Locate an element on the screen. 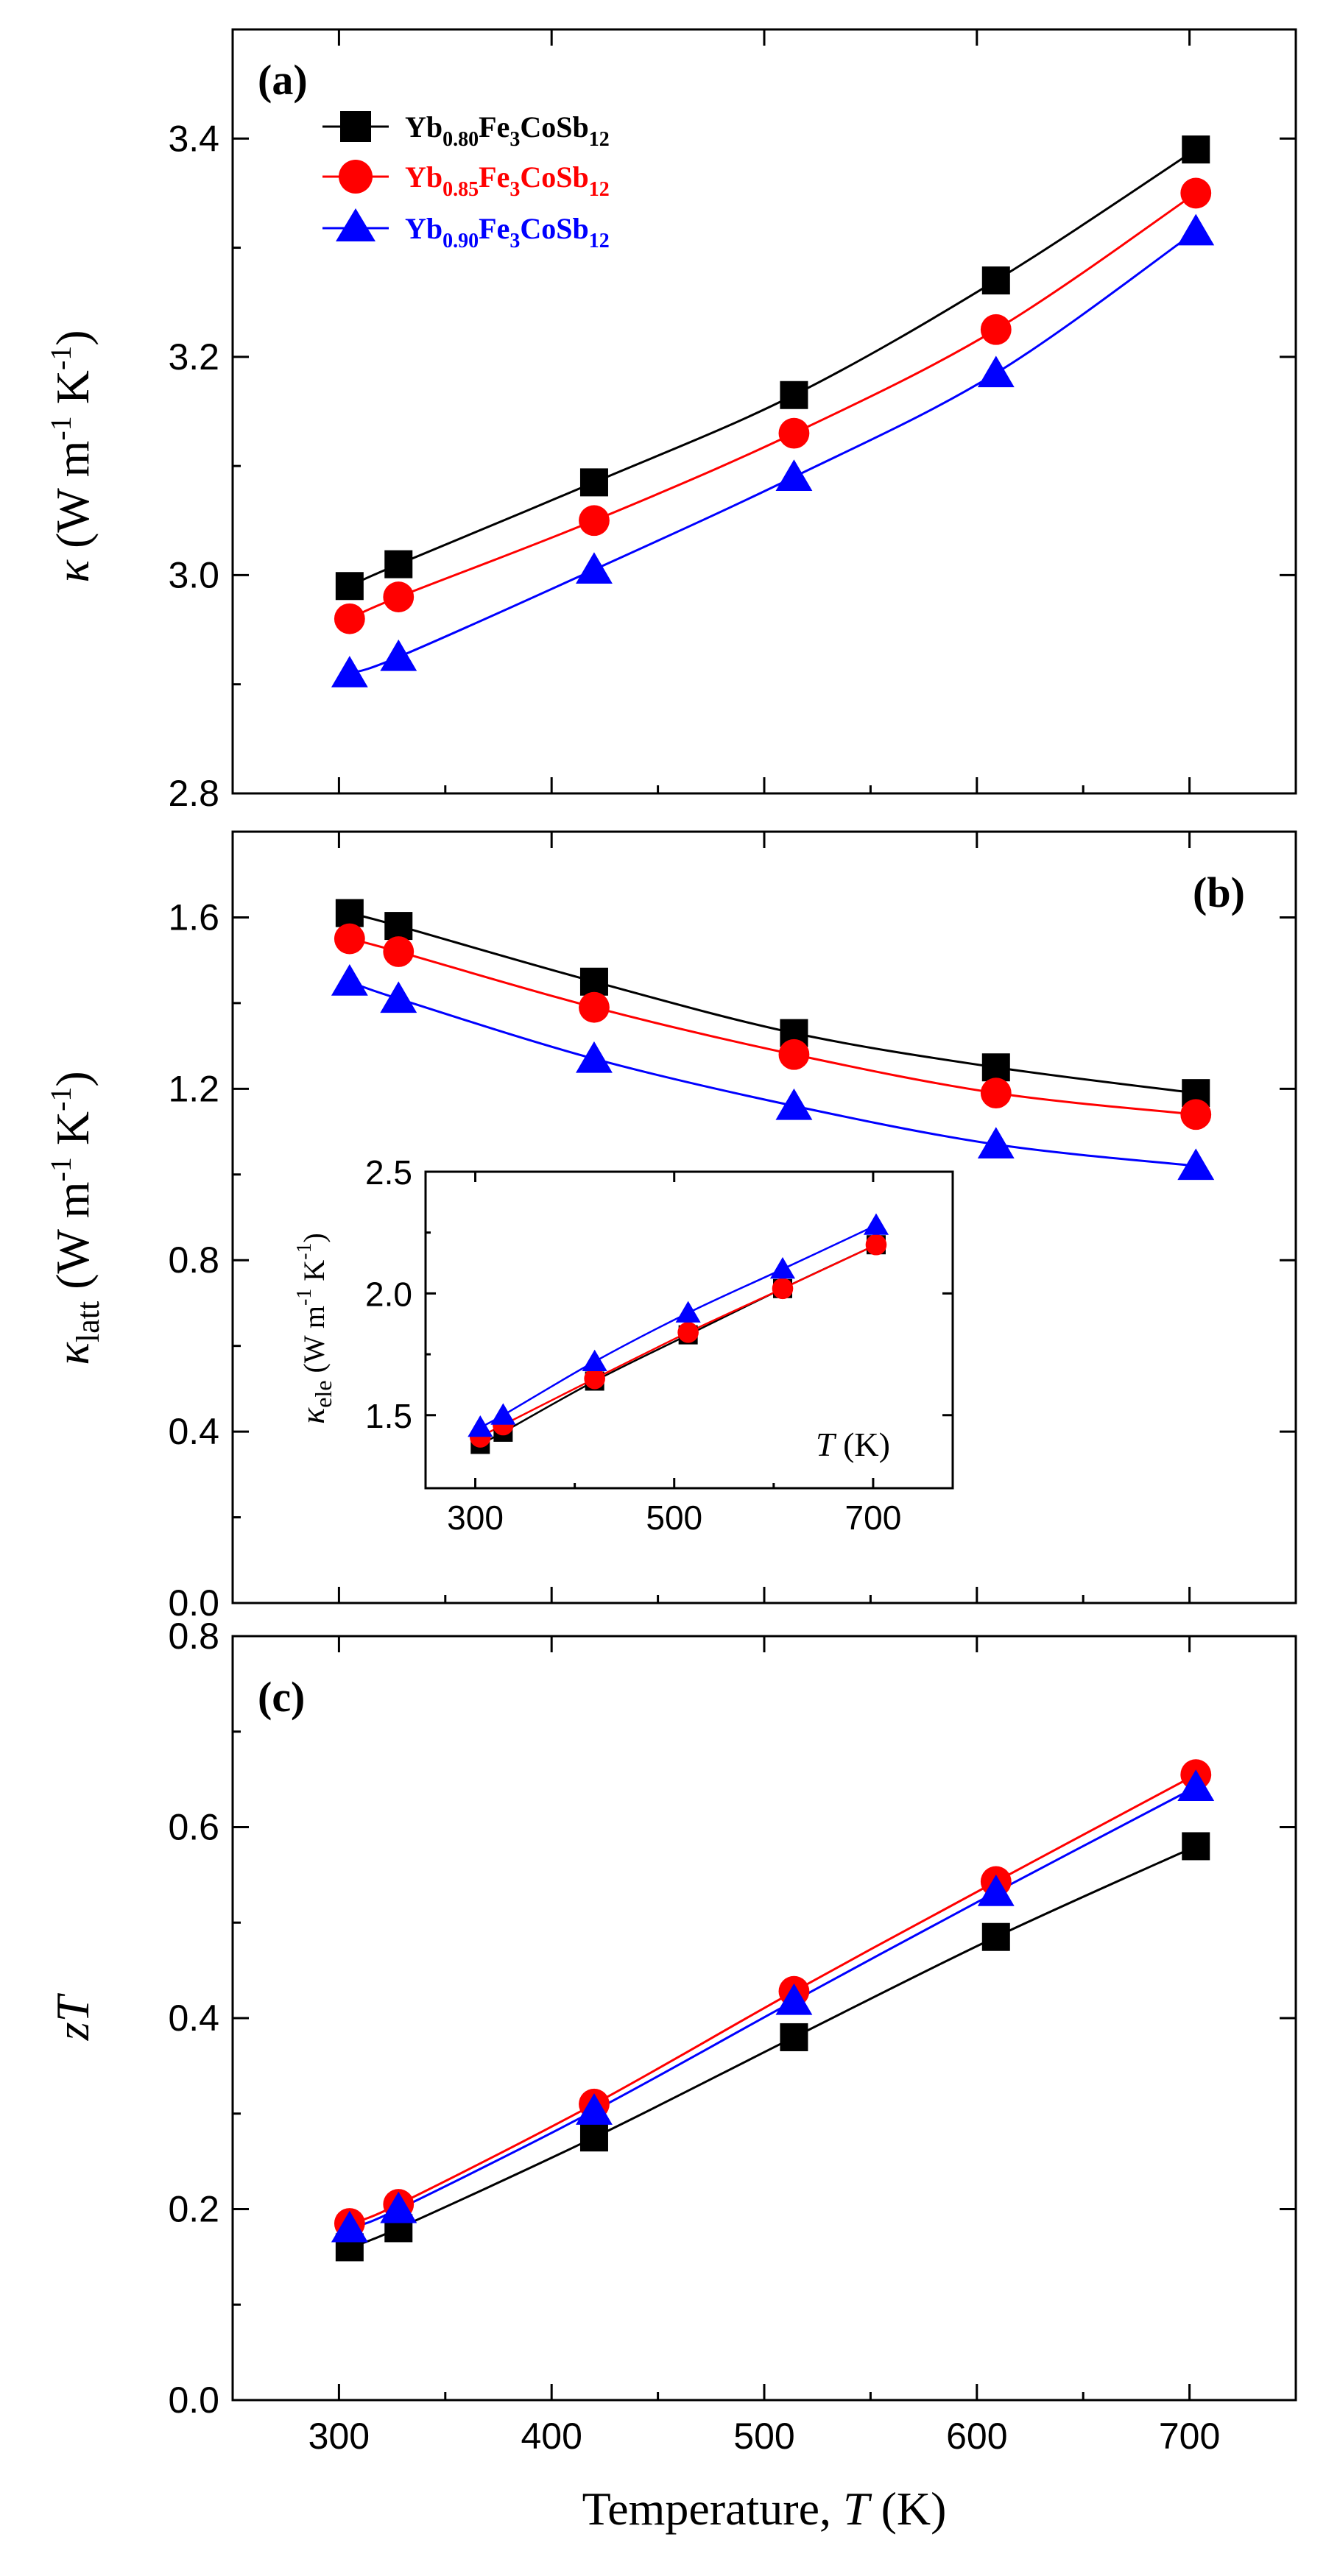 The height and width of the screenshot is (2576, 1326). panel-b-lines is located at coordinates (772, 1039).